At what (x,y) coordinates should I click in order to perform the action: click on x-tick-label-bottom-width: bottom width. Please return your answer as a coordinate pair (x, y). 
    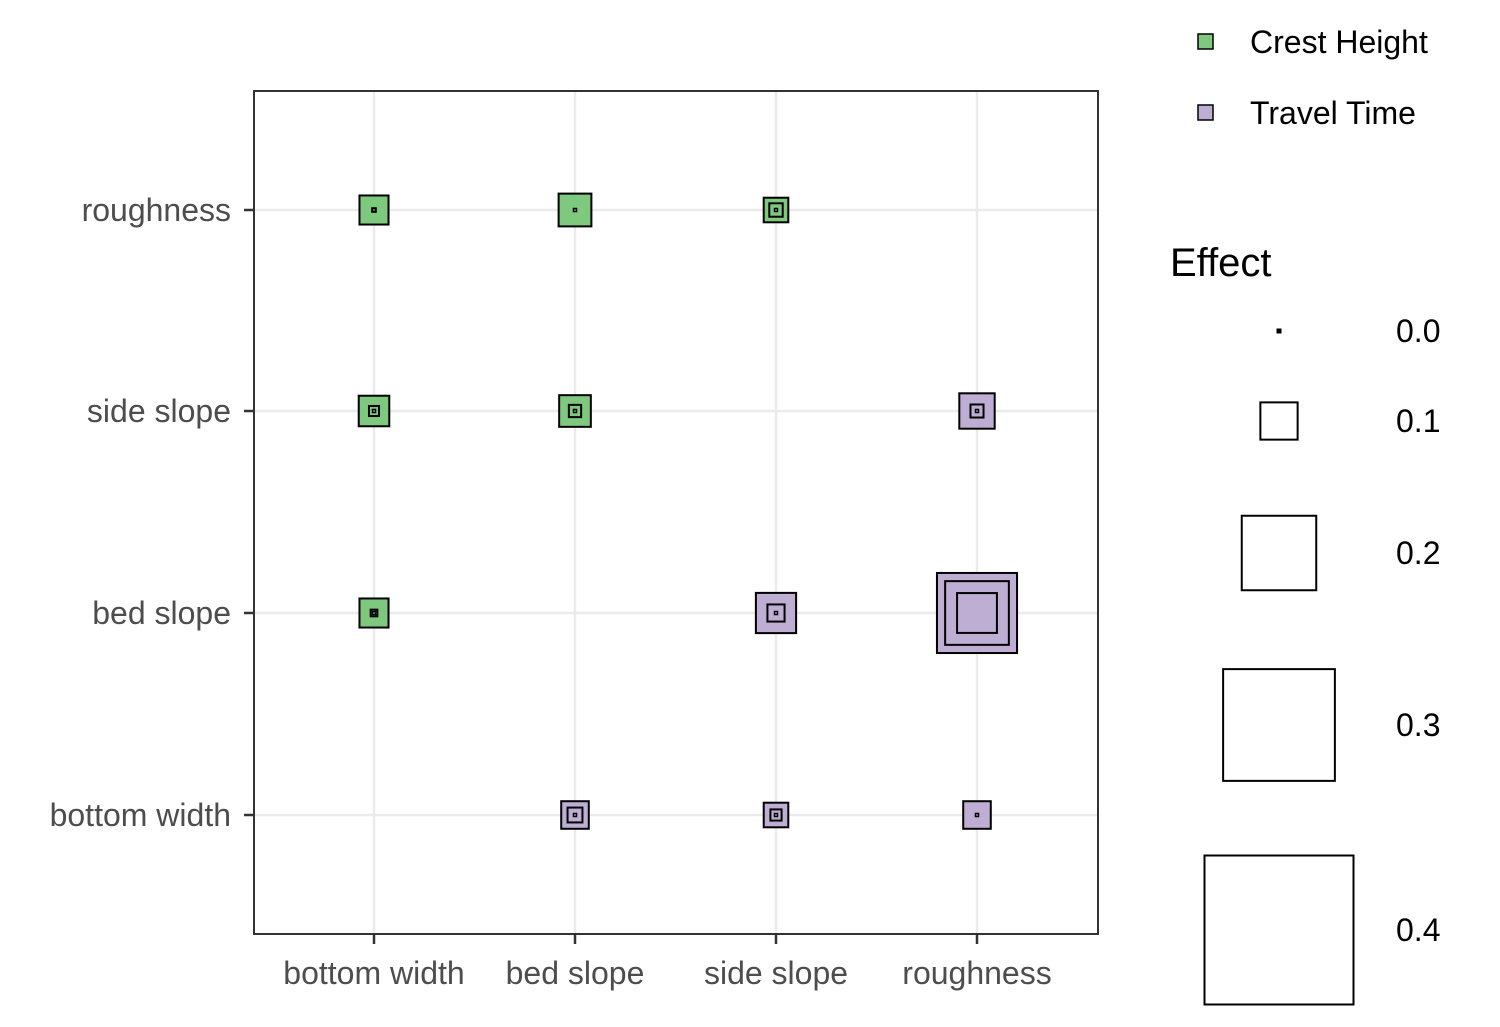
    Looking at the image, I should click on (373, 973).